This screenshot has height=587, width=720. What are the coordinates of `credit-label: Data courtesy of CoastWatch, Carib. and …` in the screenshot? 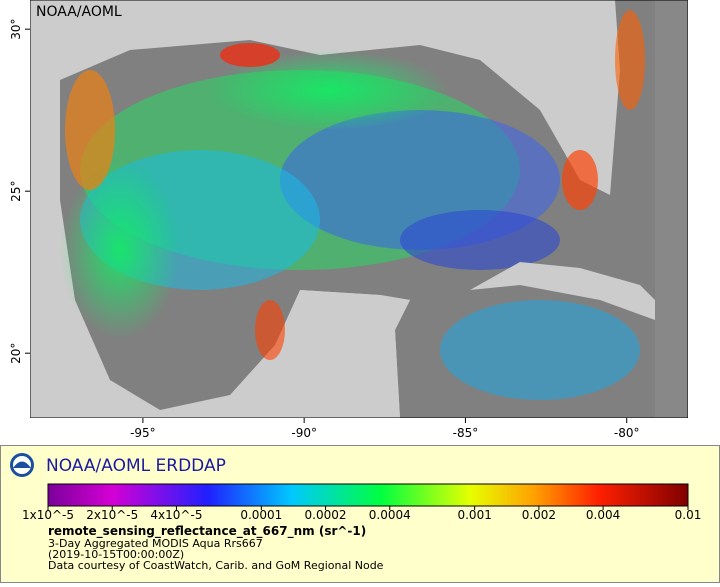 It's located at (216, 565).